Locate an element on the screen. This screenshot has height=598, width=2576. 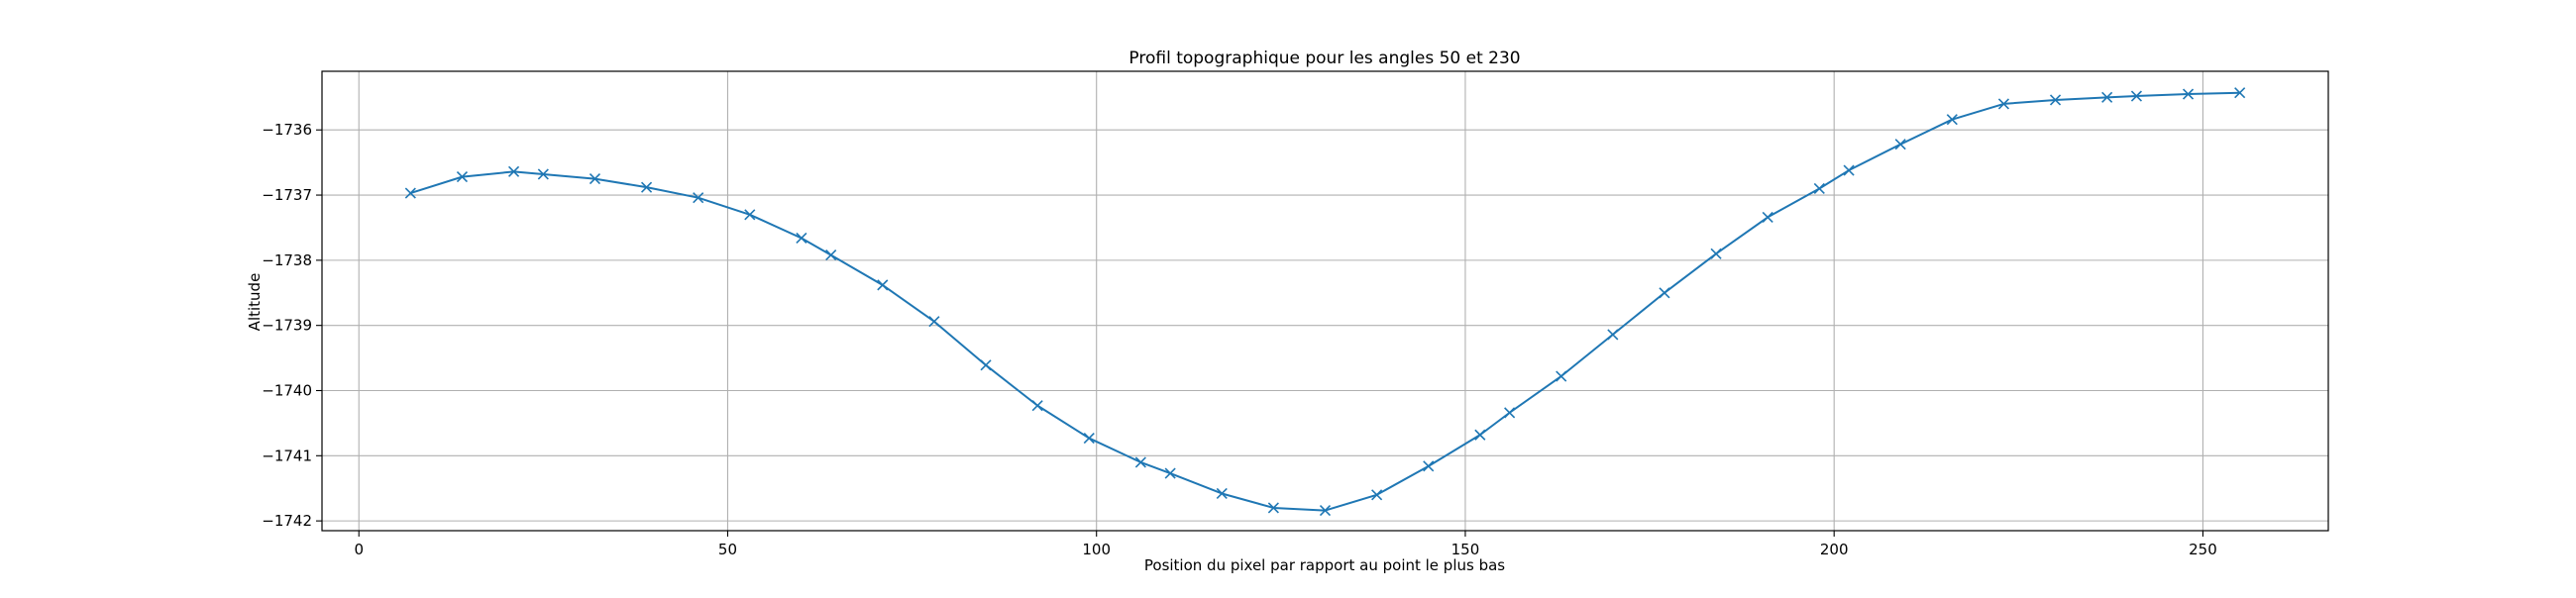
y-axis-label: Altitude is located at coordinates (255, 302).